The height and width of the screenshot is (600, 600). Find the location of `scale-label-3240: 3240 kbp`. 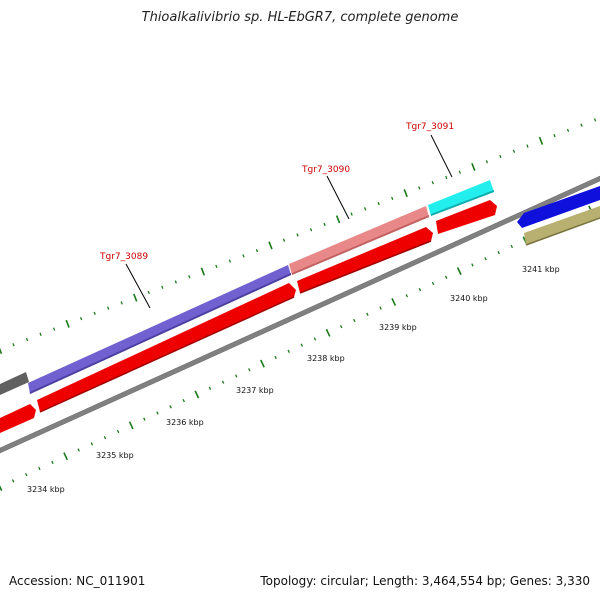

scale-label-3240: 3240 kbp is located at coordinates (469, 298).